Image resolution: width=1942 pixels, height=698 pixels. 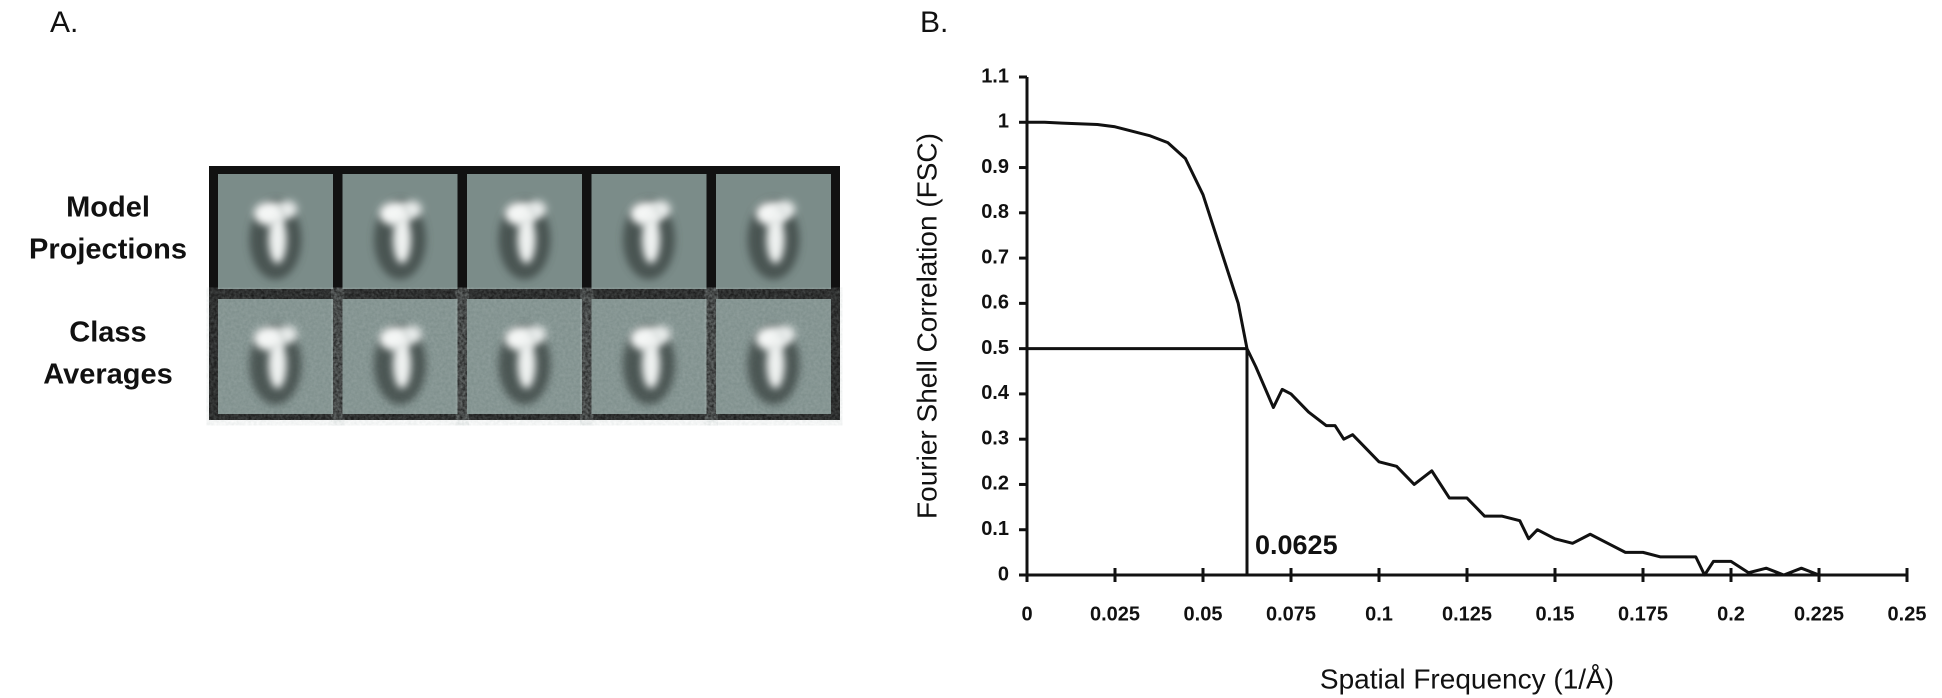 I want to click on y-axis-title: Fourier Shell Correlation (FSC), so click(x=926, y=326).